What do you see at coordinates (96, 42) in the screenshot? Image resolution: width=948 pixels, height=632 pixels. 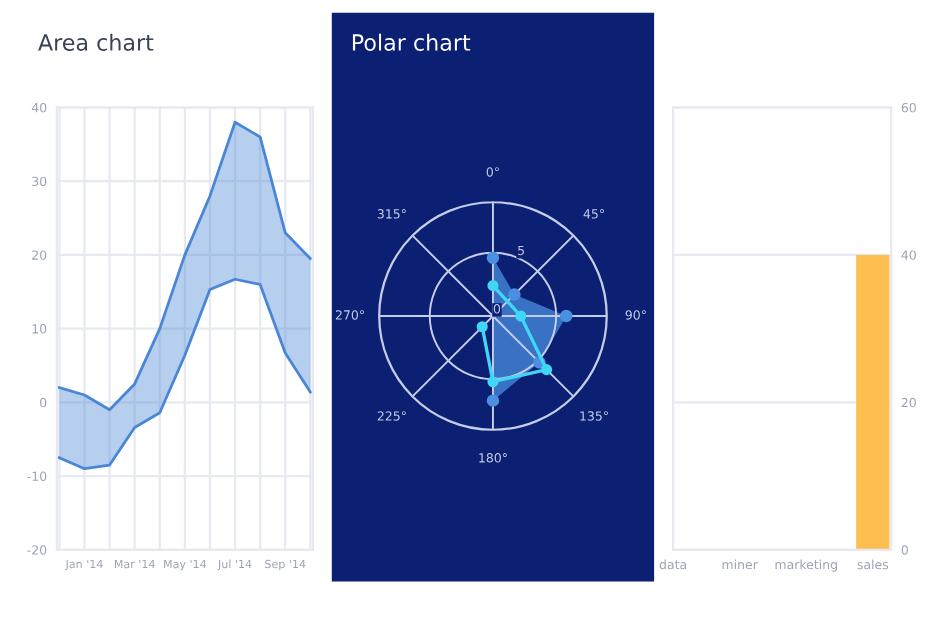 I see `chart-title: Area chart` at bounding box center [96, 42].